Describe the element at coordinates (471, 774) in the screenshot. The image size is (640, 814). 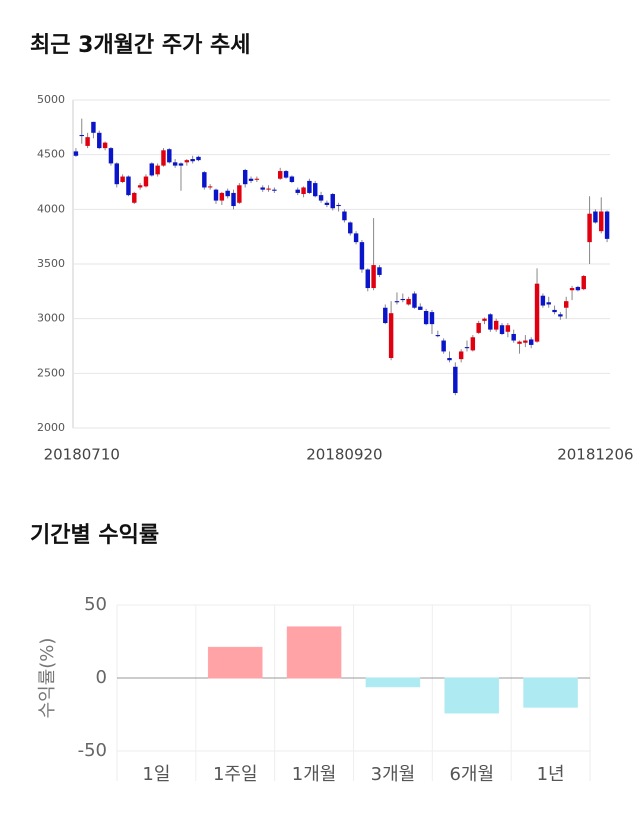
I see `x-tick-label: 6개월` at that location.